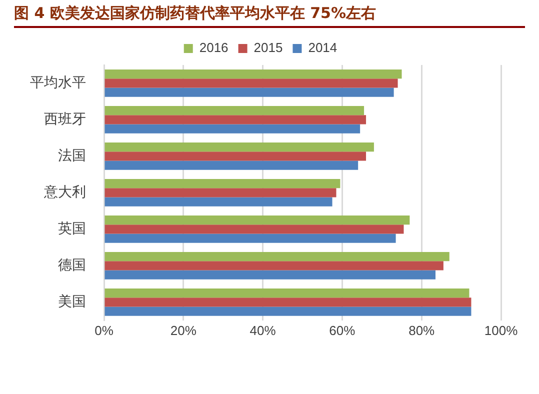 The width and height of the screenshot is (539, 394). What do you see at coordinates (183, 330) in the screenshot?
I see `x-tick-label: 20%` at bounding box center [183, 330].